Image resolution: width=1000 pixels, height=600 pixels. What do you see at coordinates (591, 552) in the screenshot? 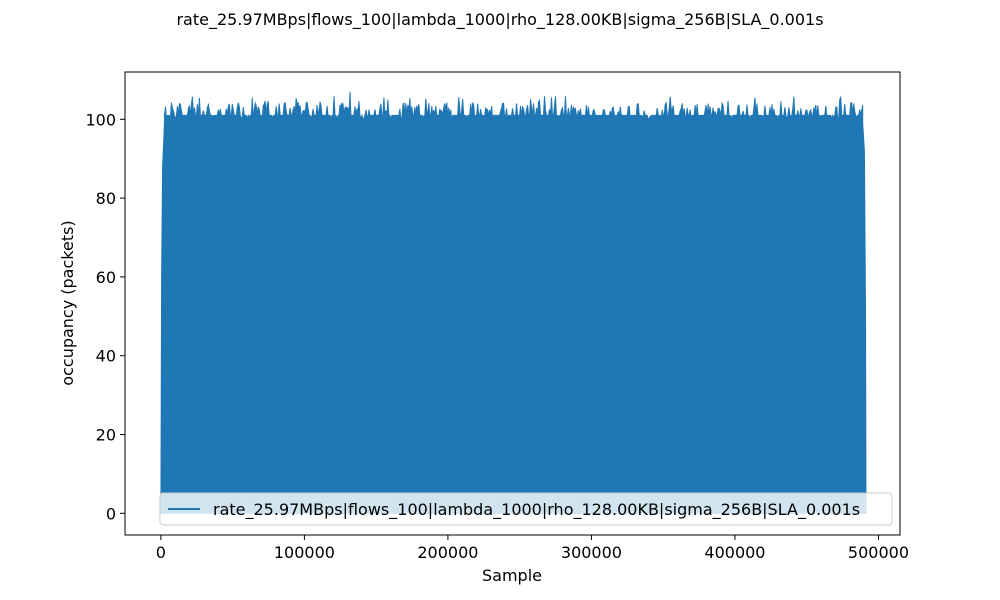
I see `x-tick-label: 300000` at bounding box center [591, 552].